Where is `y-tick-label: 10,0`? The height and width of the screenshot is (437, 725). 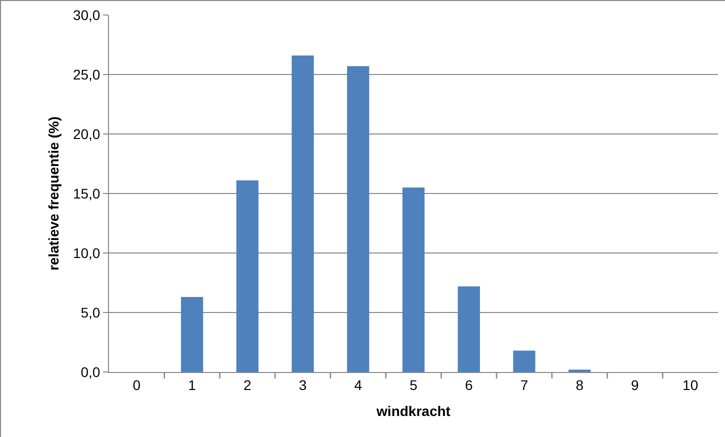 y-tick-label: 10,0 is located at coordinates (86, 252).